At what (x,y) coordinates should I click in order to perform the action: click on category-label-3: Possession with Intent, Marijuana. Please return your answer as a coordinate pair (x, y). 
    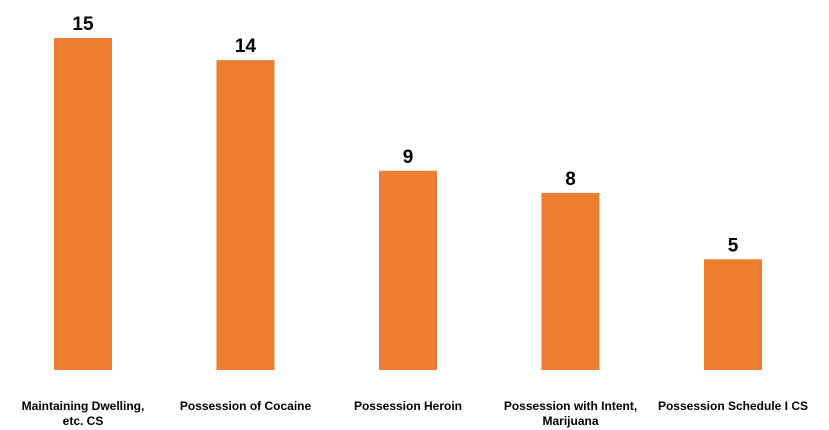
    Looking at the image, I should click on (570, 413).